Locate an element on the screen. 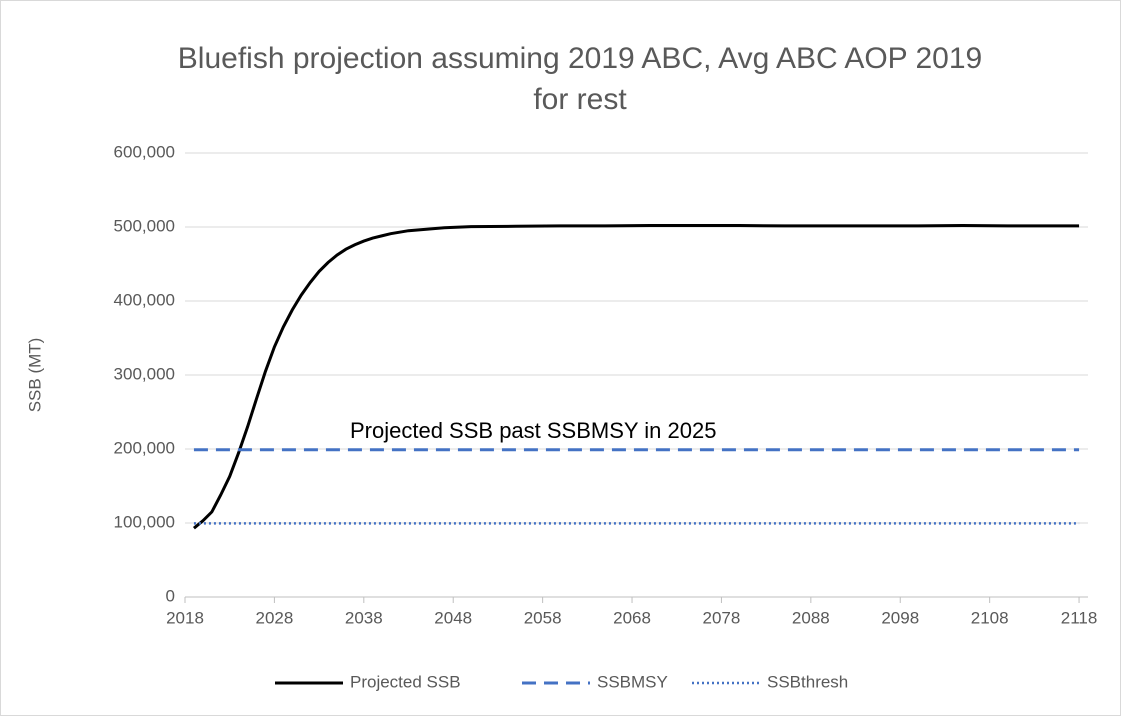 The image size is (1131, 716). y-tick-label: 500,000 is located at coordinates (144, 225).